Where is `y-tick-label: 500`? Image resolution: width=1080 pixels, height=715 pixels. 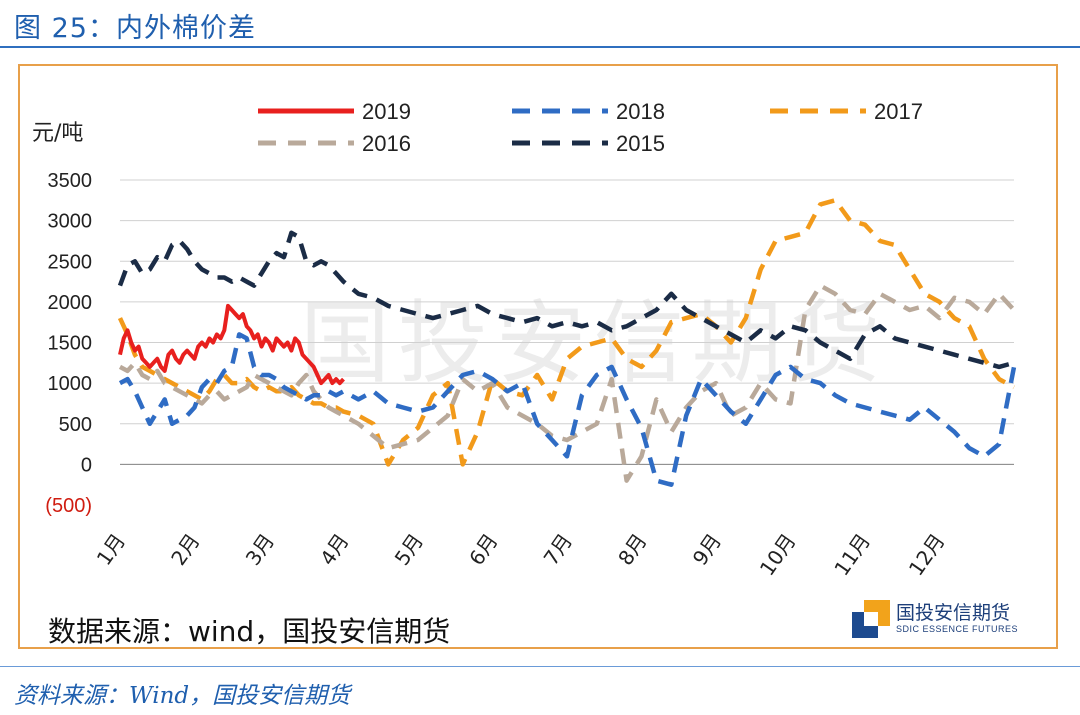 y-tick-label: 500 is located at coordinates (75, 425).